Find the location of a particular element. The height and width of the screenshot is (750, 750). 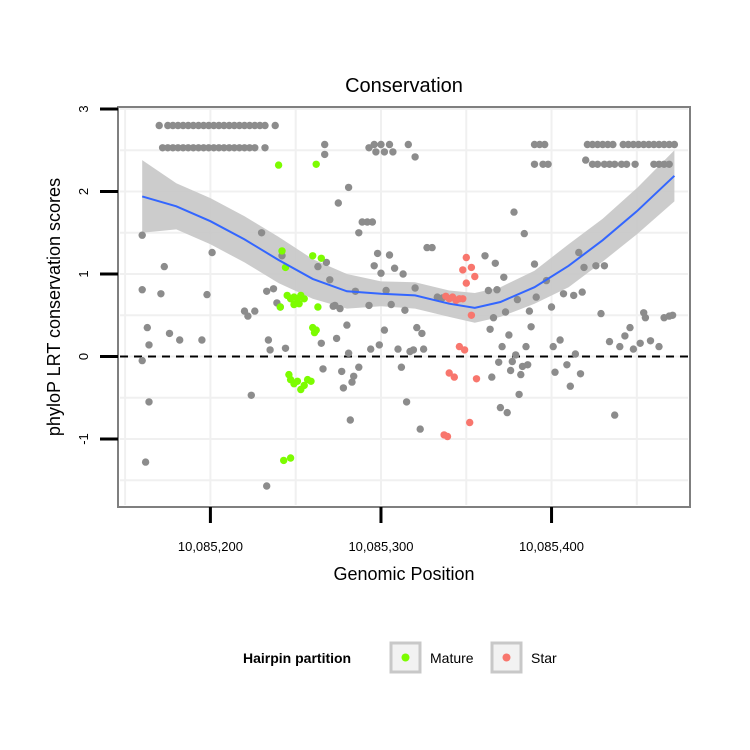

x-axis-title: Genomic Position is located at coordinates (403, 574).